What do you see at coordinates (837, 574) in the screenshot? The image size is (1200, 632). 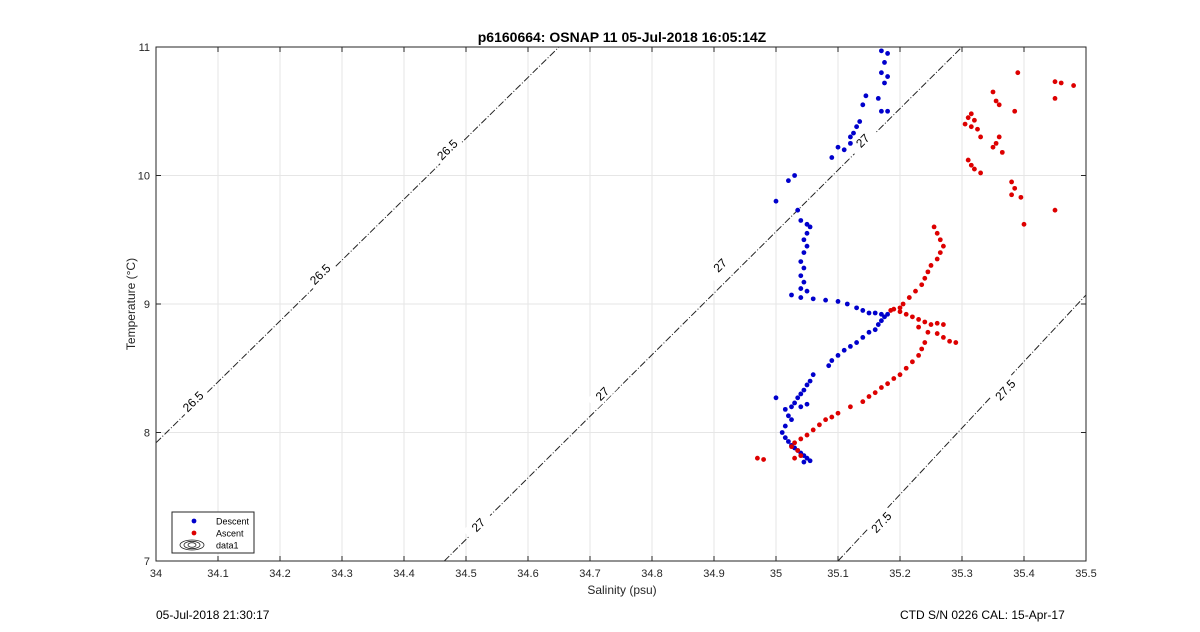 I see `x-tick-label: 35.1` at bounding box center [837, 574].